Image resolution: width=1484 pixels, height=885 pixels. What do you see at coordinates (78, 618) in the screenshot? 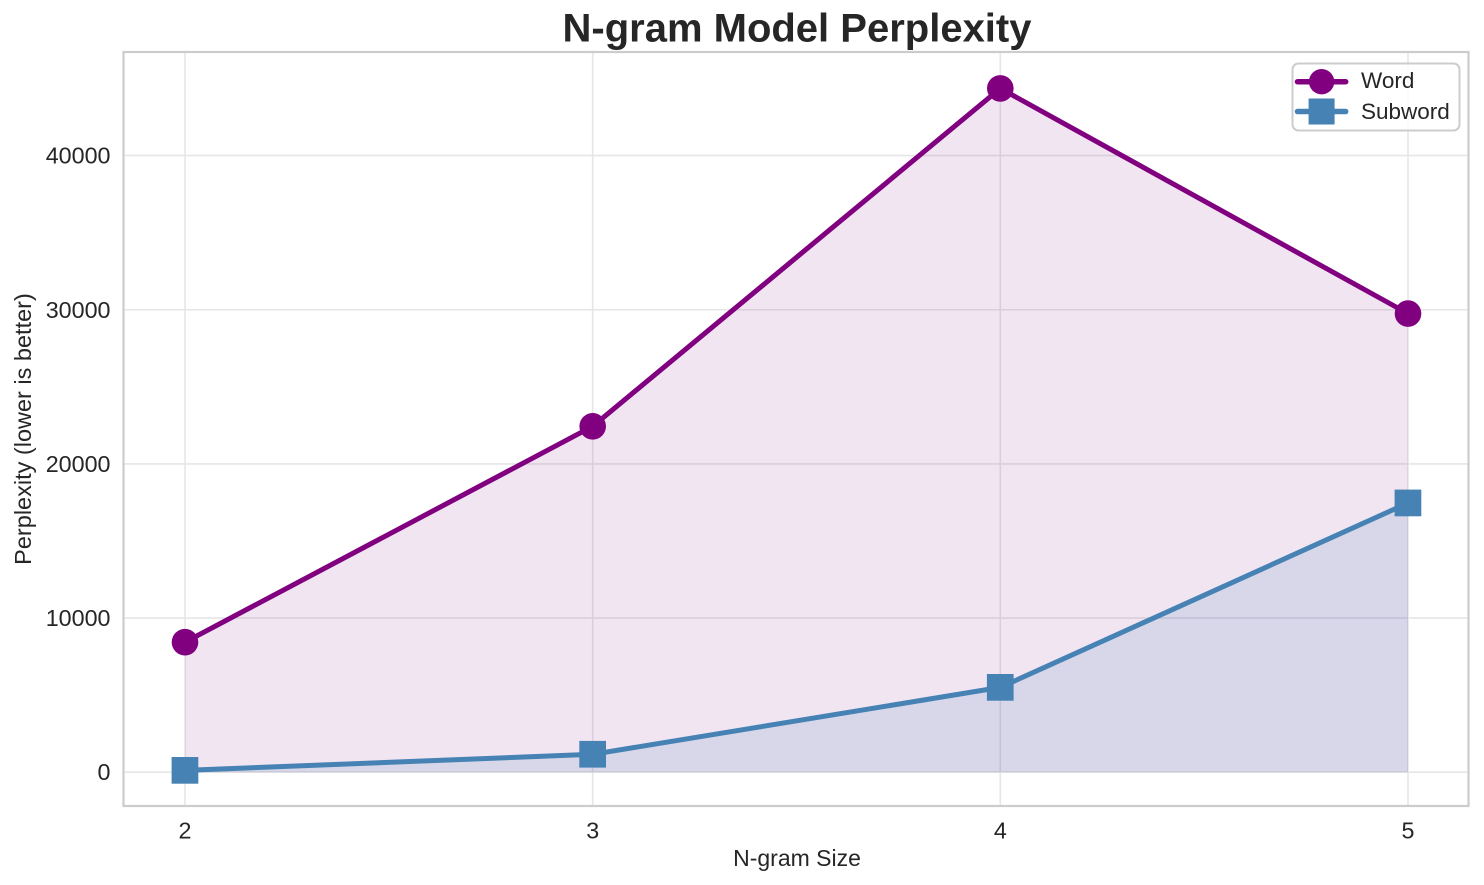
I see `svg-text: 10000` at bounding box center [78, 618].